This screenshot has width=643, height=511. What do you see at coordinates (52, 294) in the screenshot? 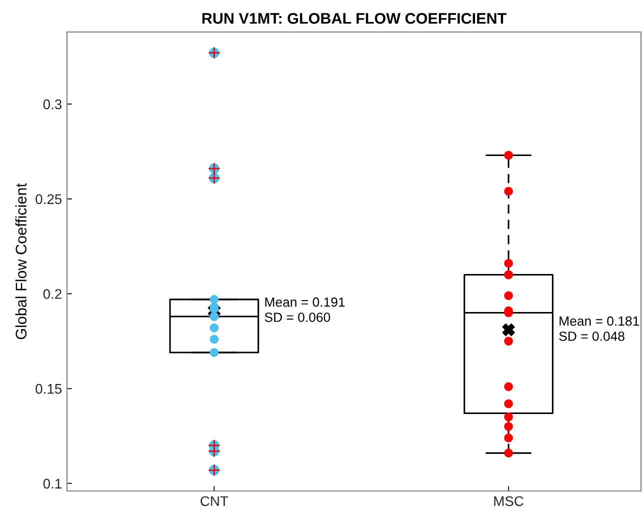
I see `y-tick-label: 0.2` at bounding box center [52, 294].